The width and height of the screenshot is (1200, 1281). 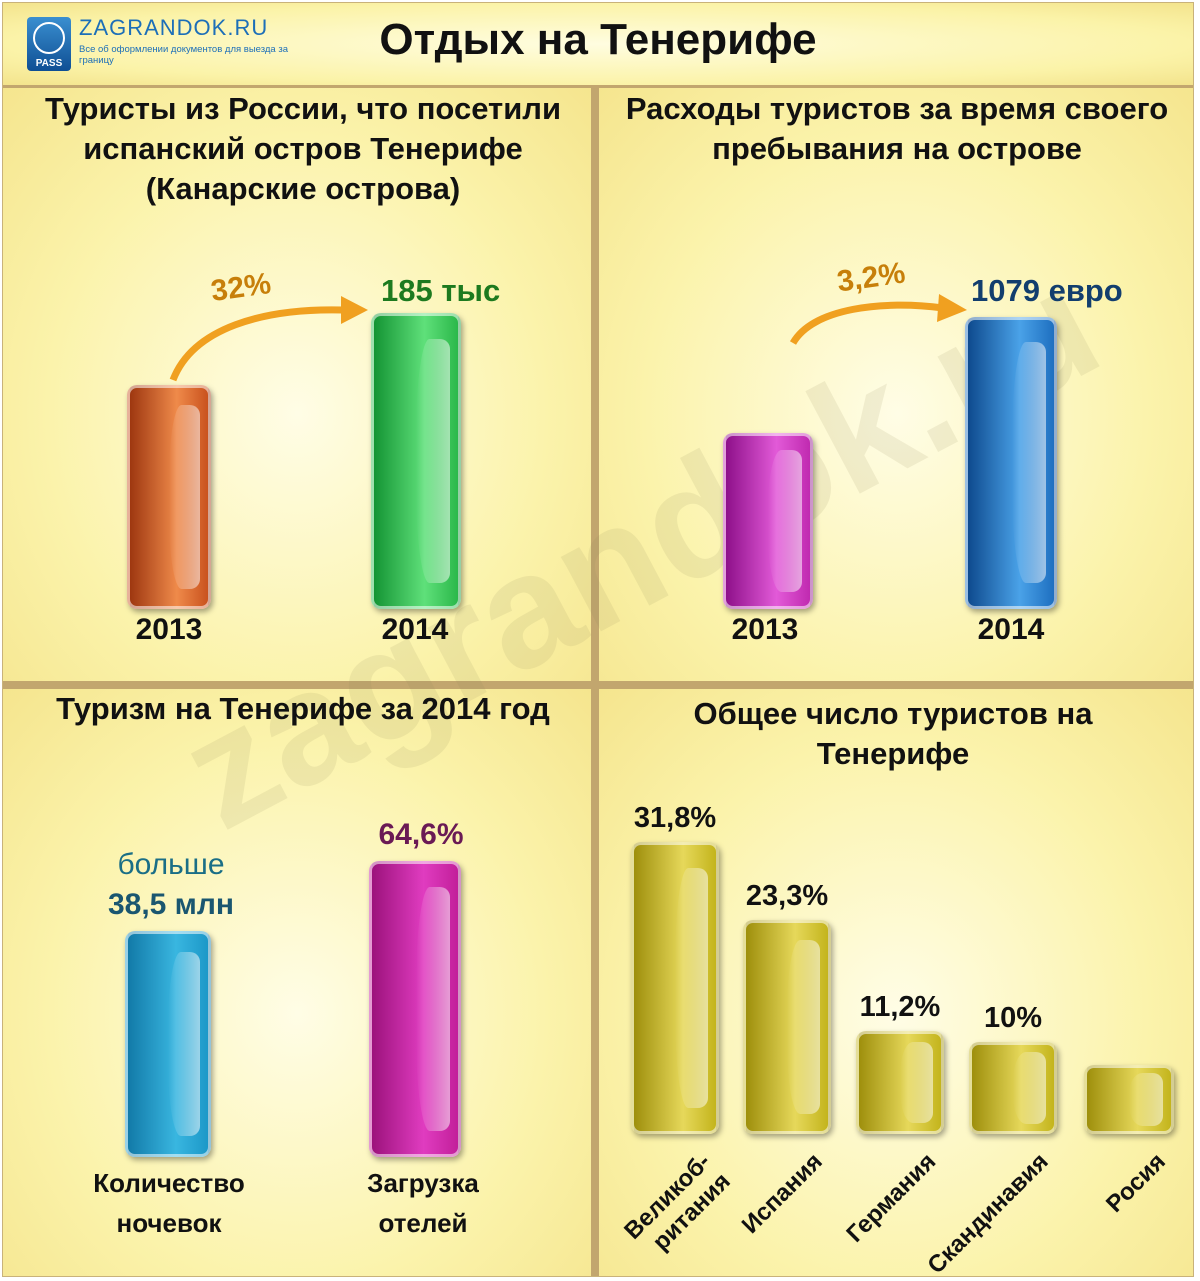 What do you see at coordinates (174, 27) in the screenshot?
I see `logo-name: ZAGRANDOK.RU` at bounding box center [174, 27].